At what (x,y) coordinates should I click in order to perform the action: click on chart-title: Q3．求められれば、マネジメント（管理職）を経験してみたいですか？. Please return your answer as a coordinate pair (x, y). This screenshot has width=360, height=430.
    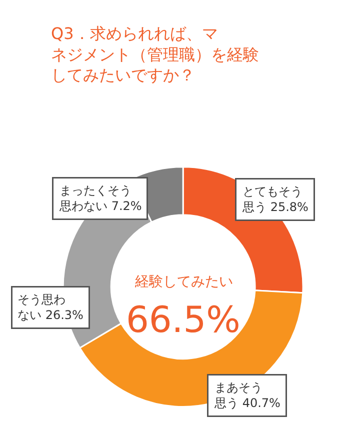
    Looking at the image, I should click on (155, 54).